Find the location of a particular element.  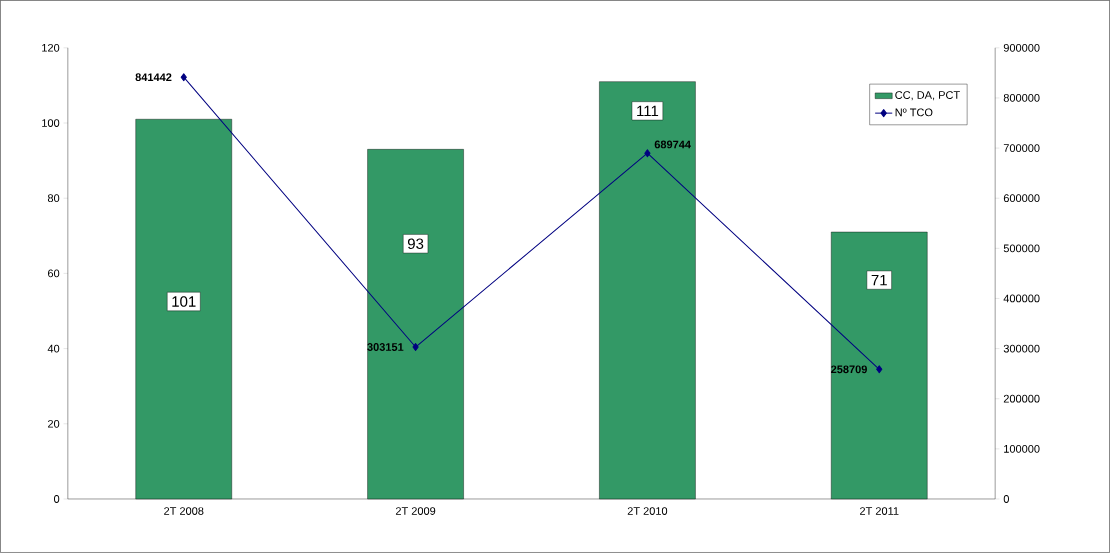

x-tick-label: 2T 2009 is located at coordinates (415, 511).